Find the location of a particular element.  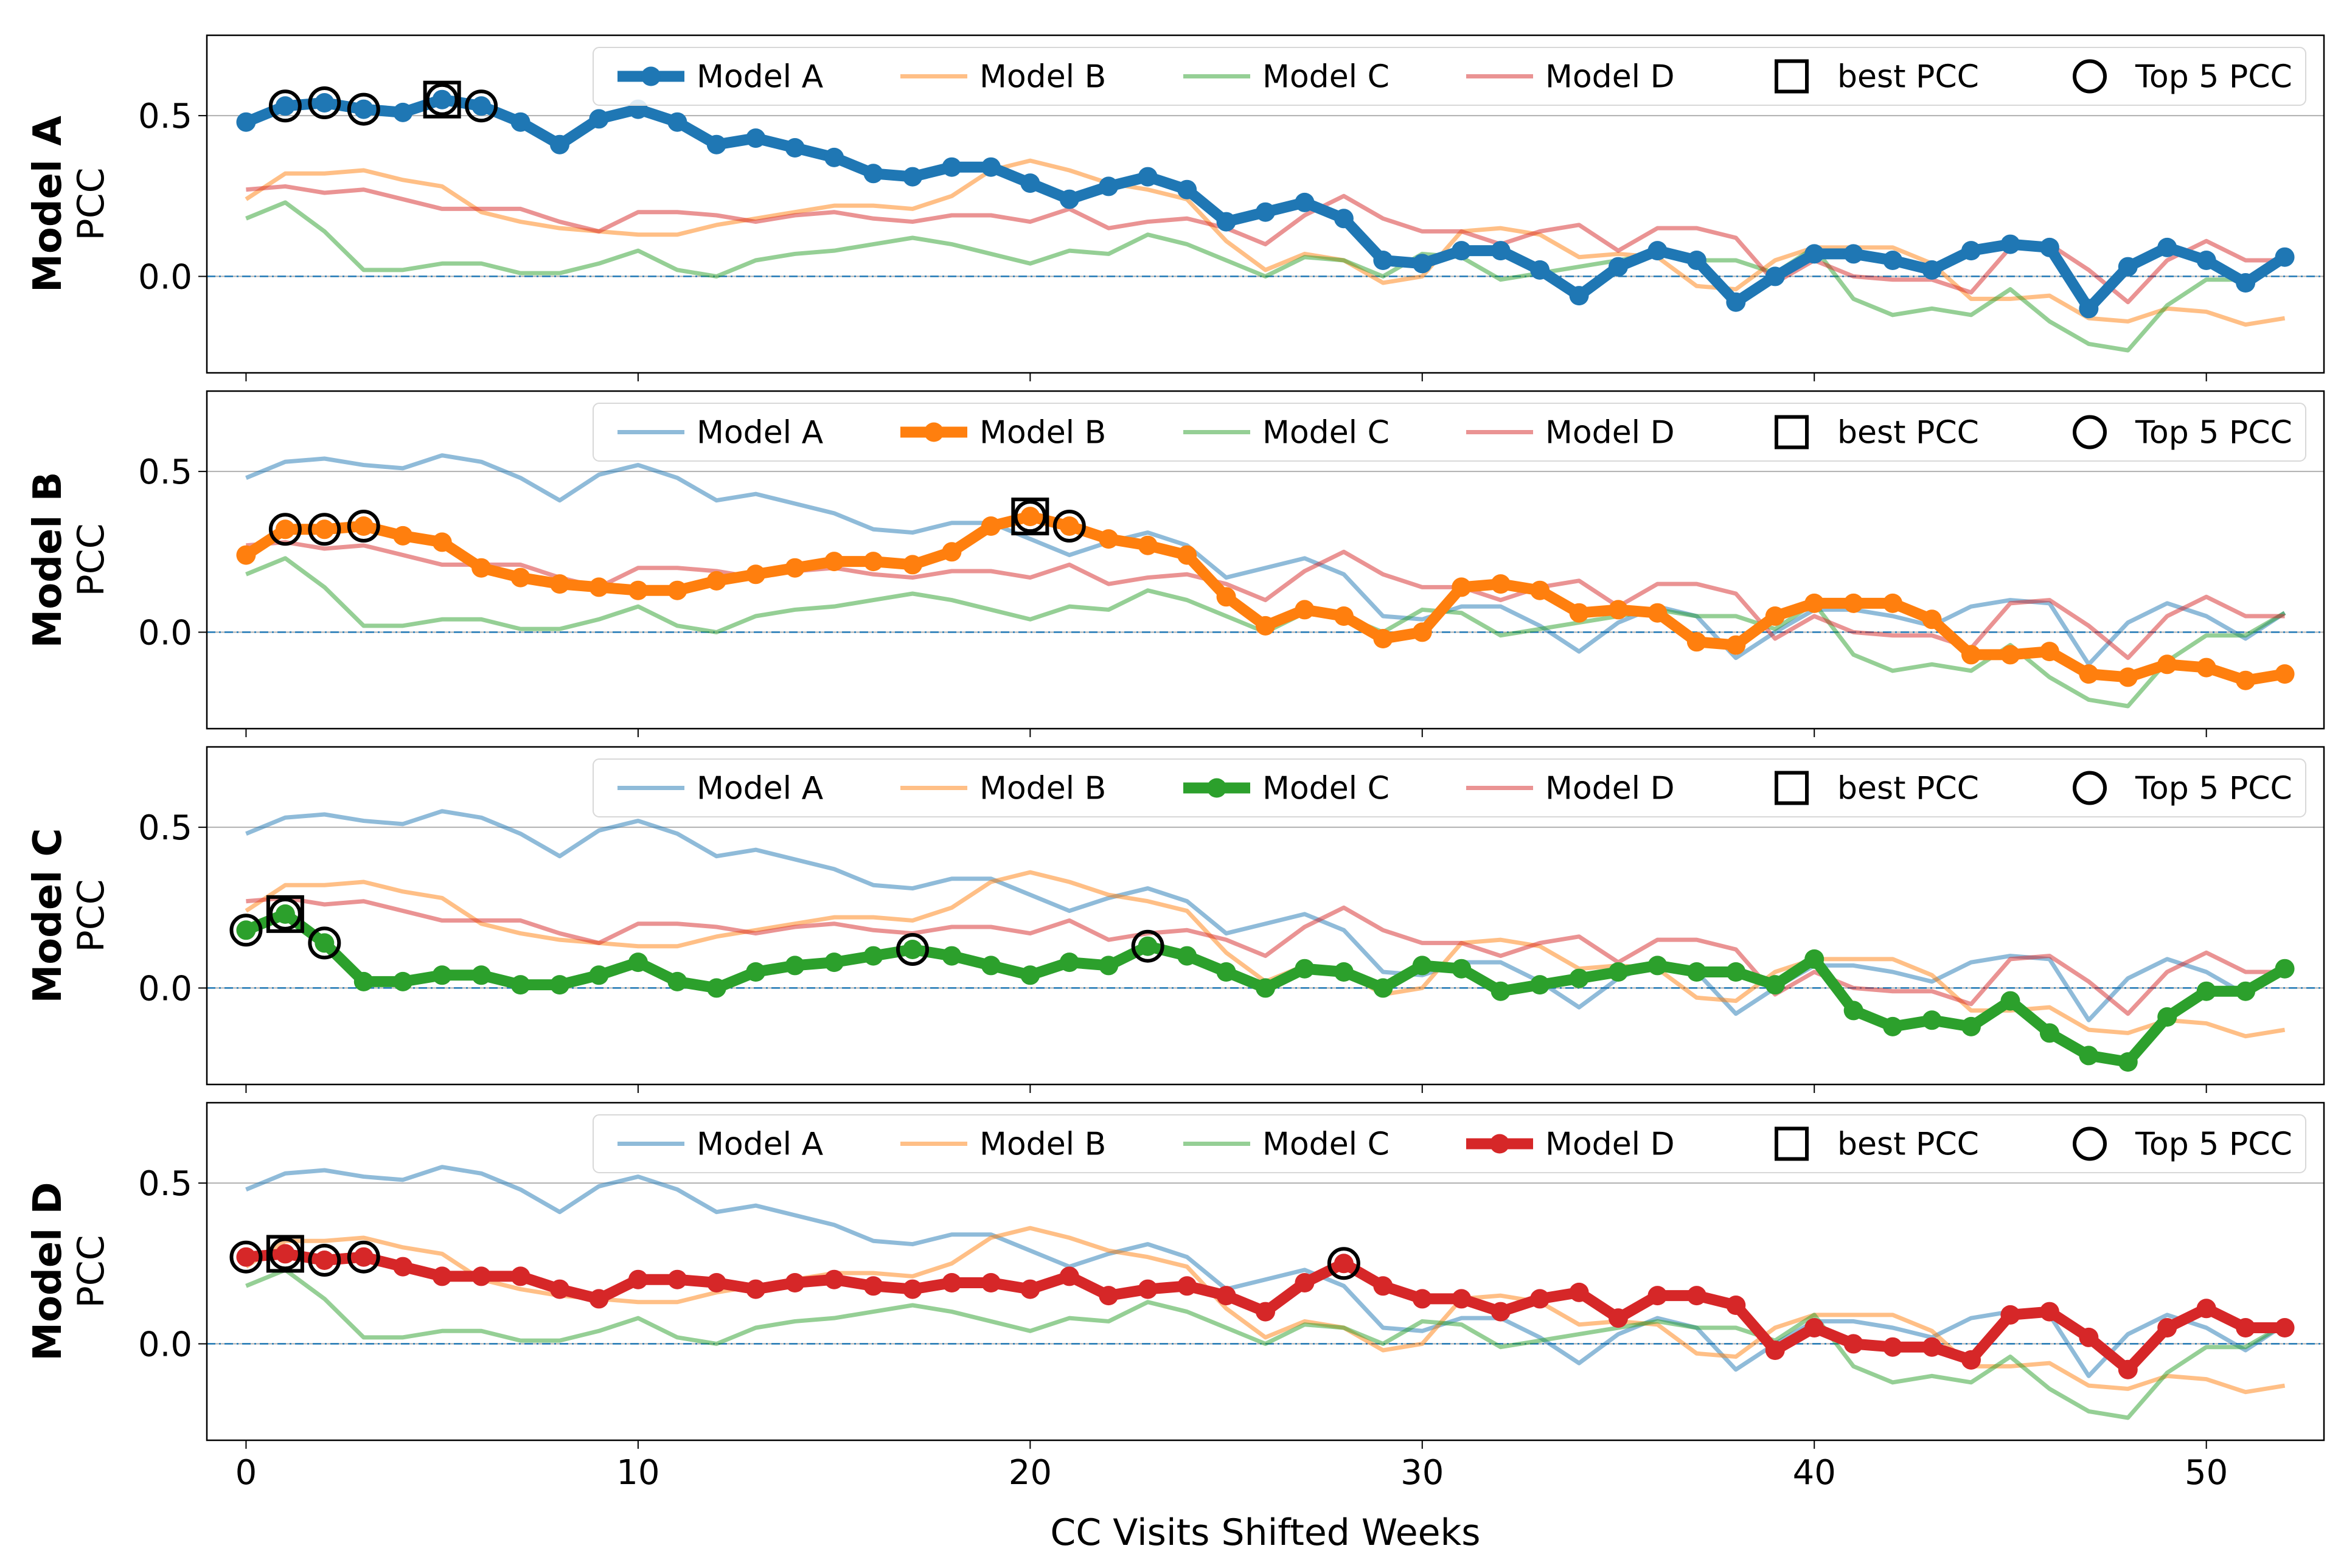

x-tick-label: 50 is located at coordinates (2206, 1473).